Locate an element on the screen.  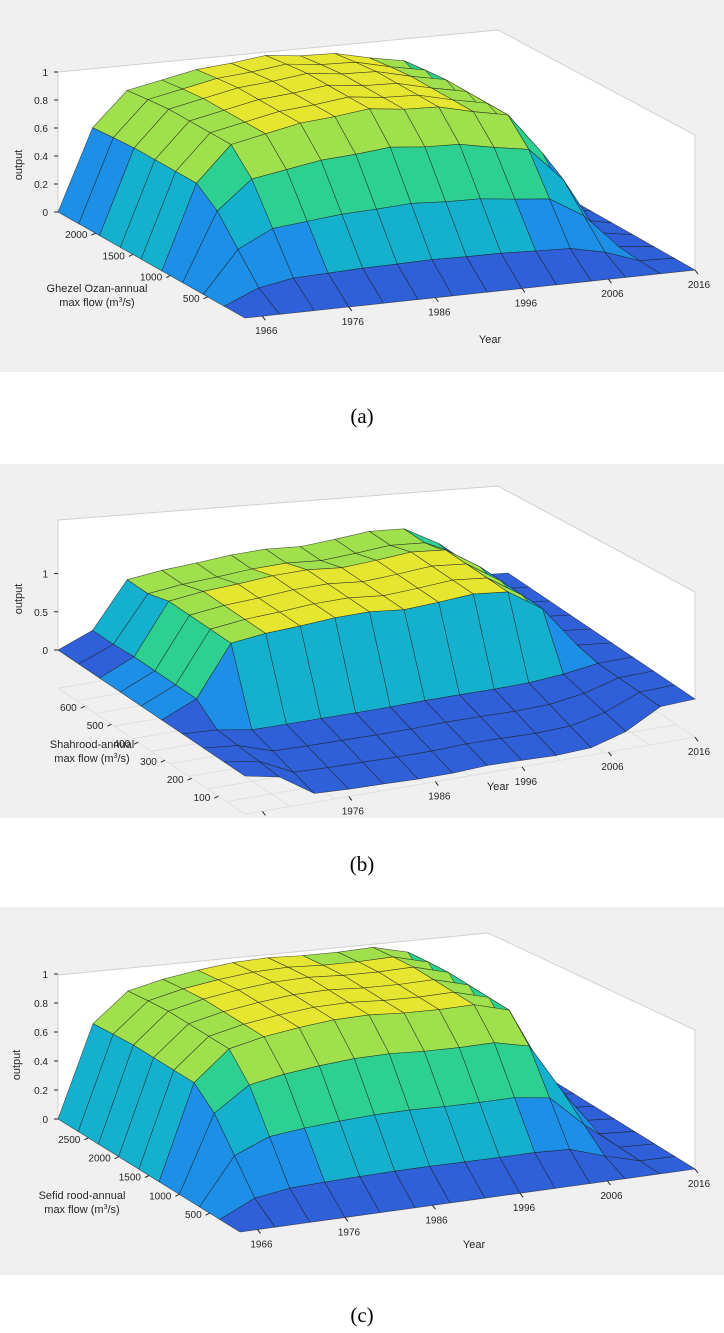
caption-c: (c) is located at coordinates (362, 1315).